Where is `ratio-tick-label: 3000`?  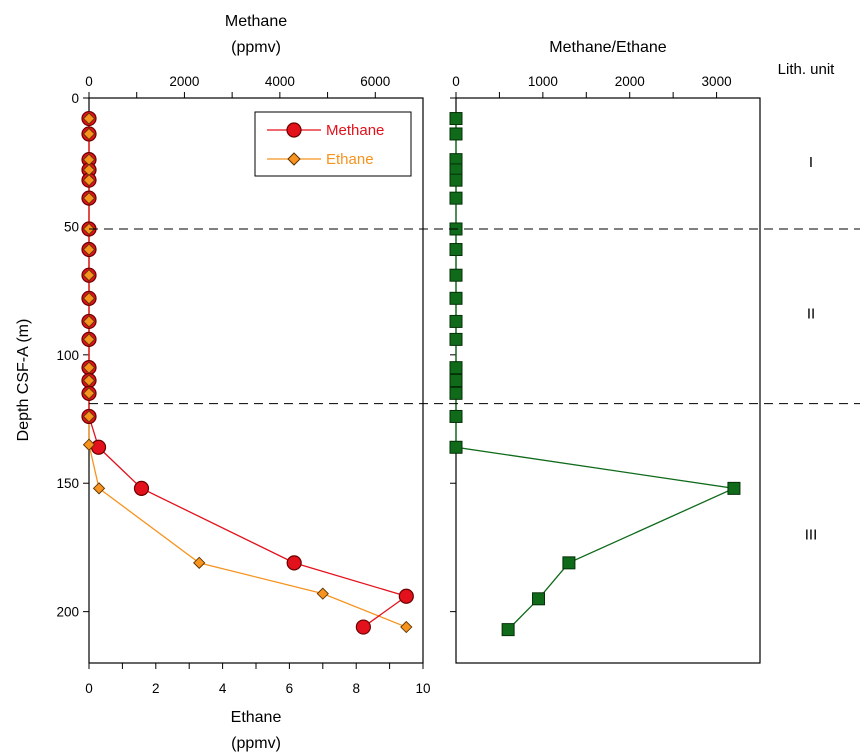
ratio-tick-label: 3000 is located at coordinates (717, 81).